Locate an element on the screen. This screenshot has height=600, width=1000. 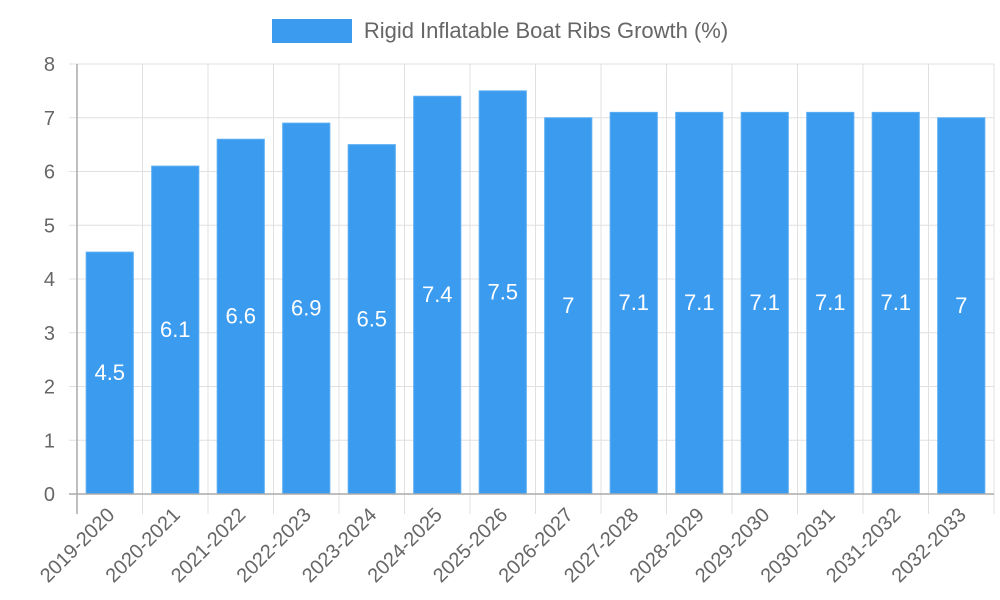
data-label: 4.5 is located at coordinates (109, 372).